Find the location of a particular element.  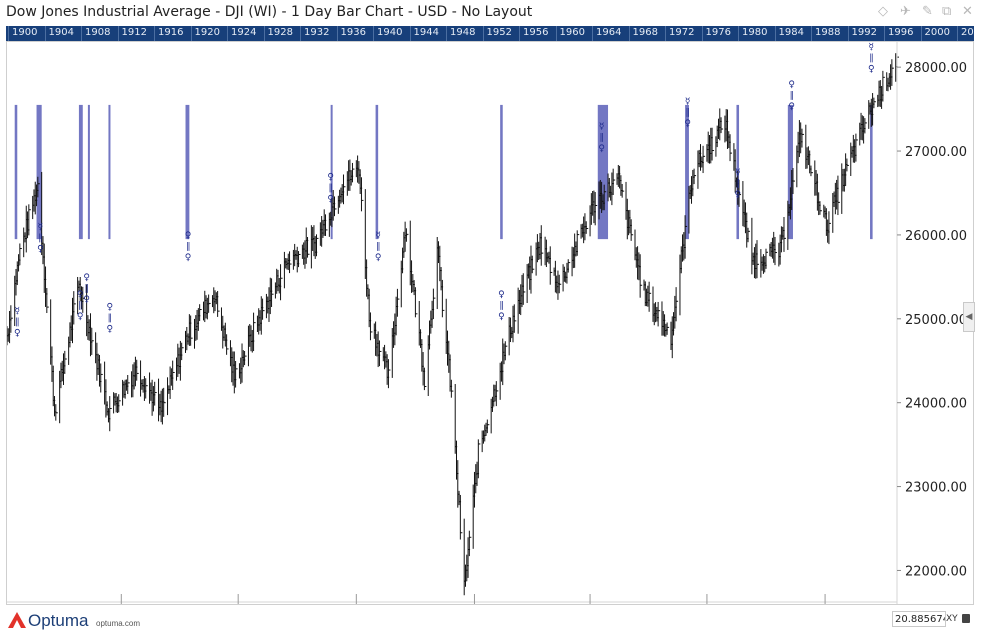

timeline-year-label: 1932 is located at coordinates (317, 32).